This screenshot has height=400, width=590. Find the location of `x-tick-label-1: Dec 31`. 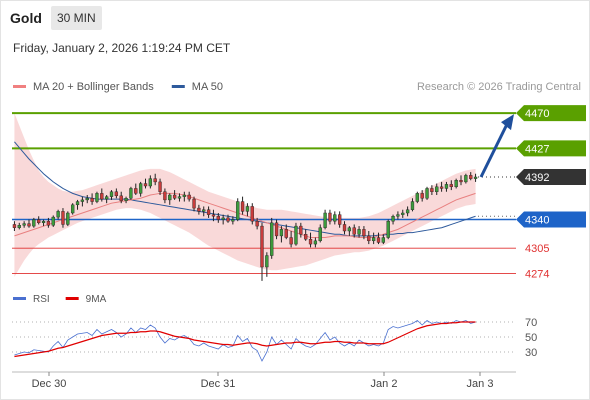

x-tick-label-1: Dec 31 is located at coordinates (218, 384).